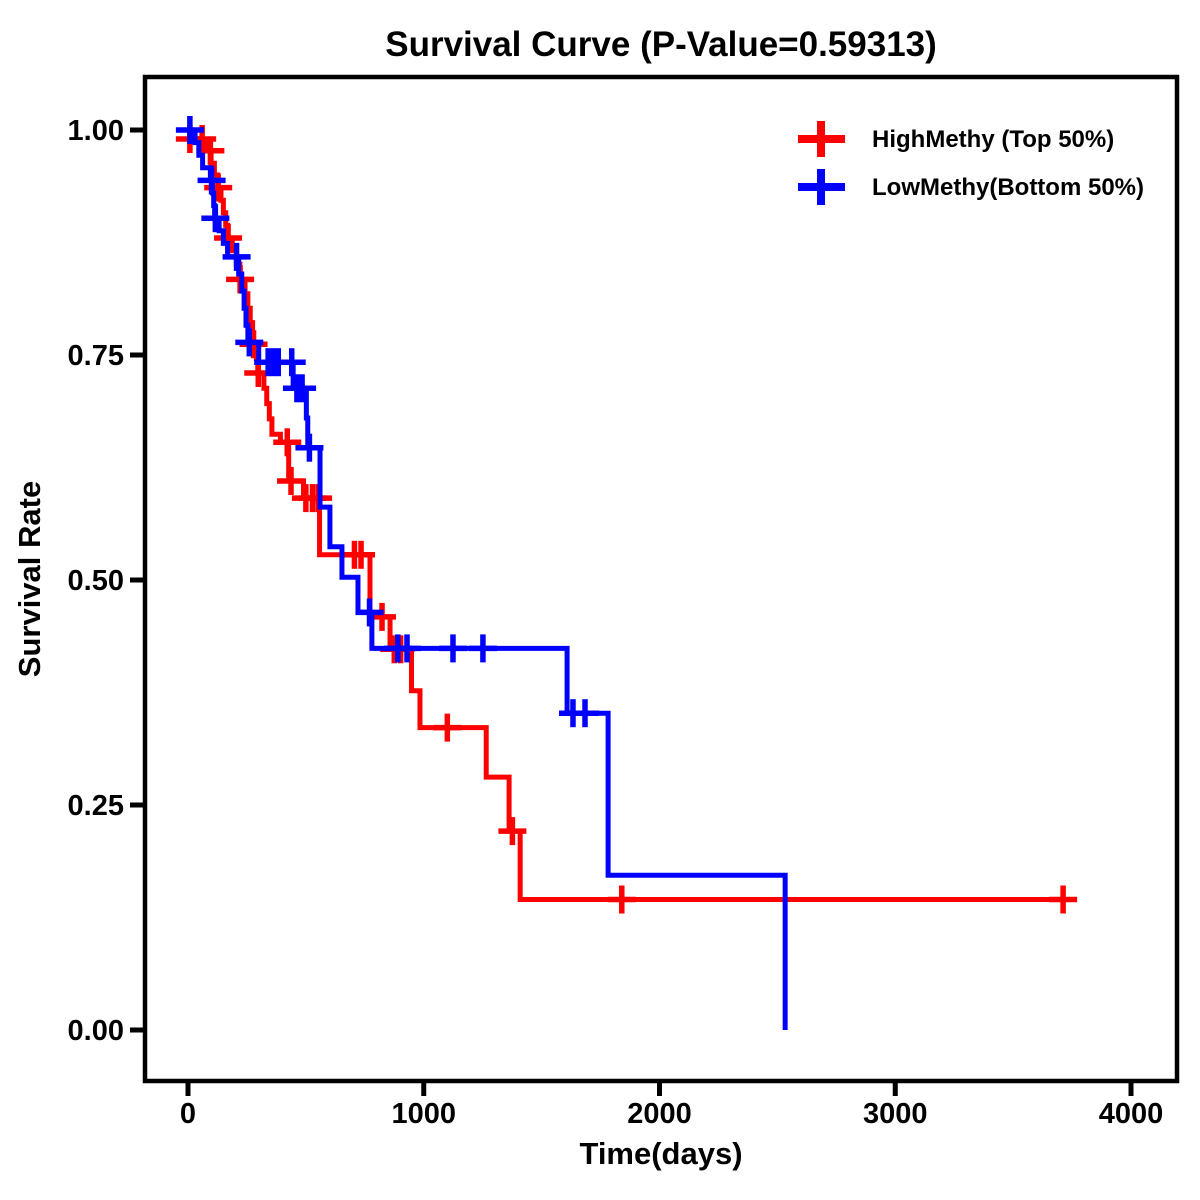 The width and height of the screenshot is (1200, 1200). I want to click on x-tick-label: 4000, so click(1131, 1114).